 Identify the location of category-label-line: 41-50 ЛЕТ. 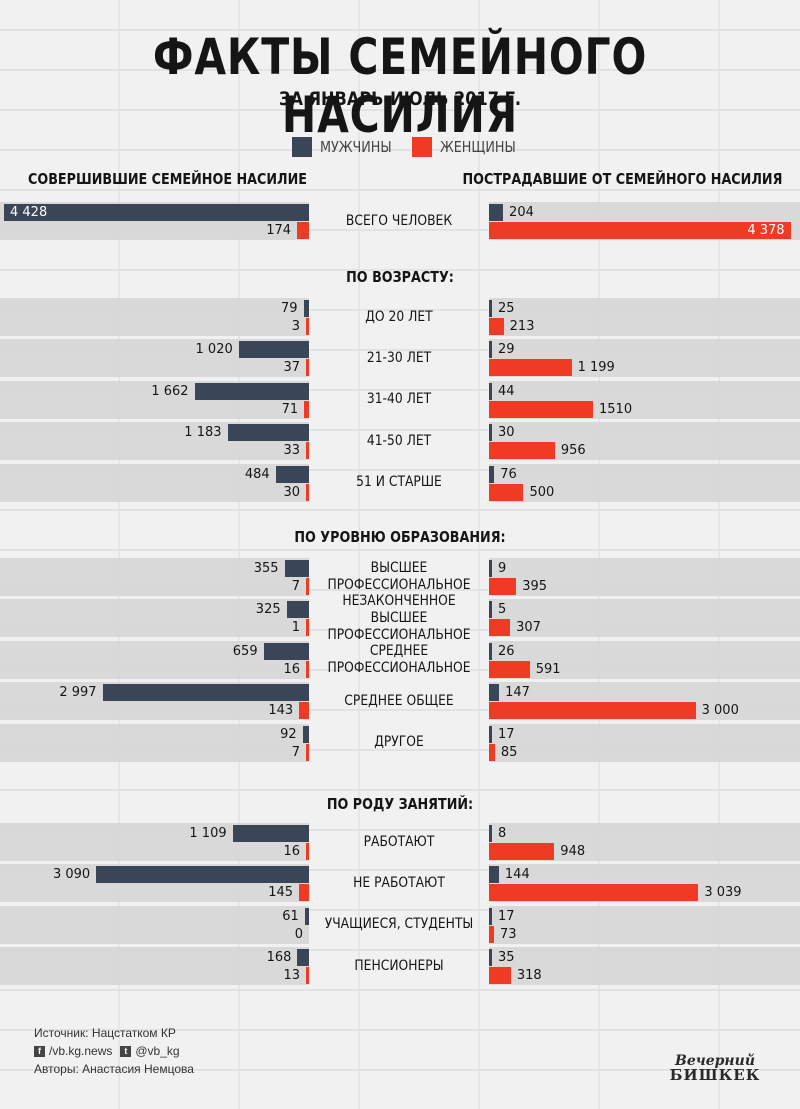
(399, 440).